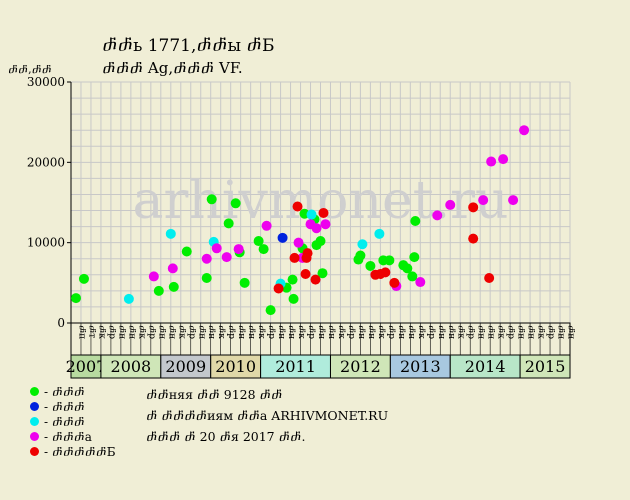 The width and height of the screenshot is (630, 500). Describe the element at coordinates (81, 332) in the screenshot. I see `month-label: ⴥп` at that location.